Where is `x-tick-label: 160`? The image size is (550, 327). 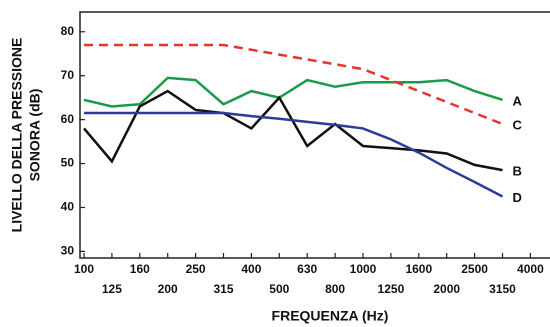 x-tick-label: 160 is located at coordinates (140, 269).